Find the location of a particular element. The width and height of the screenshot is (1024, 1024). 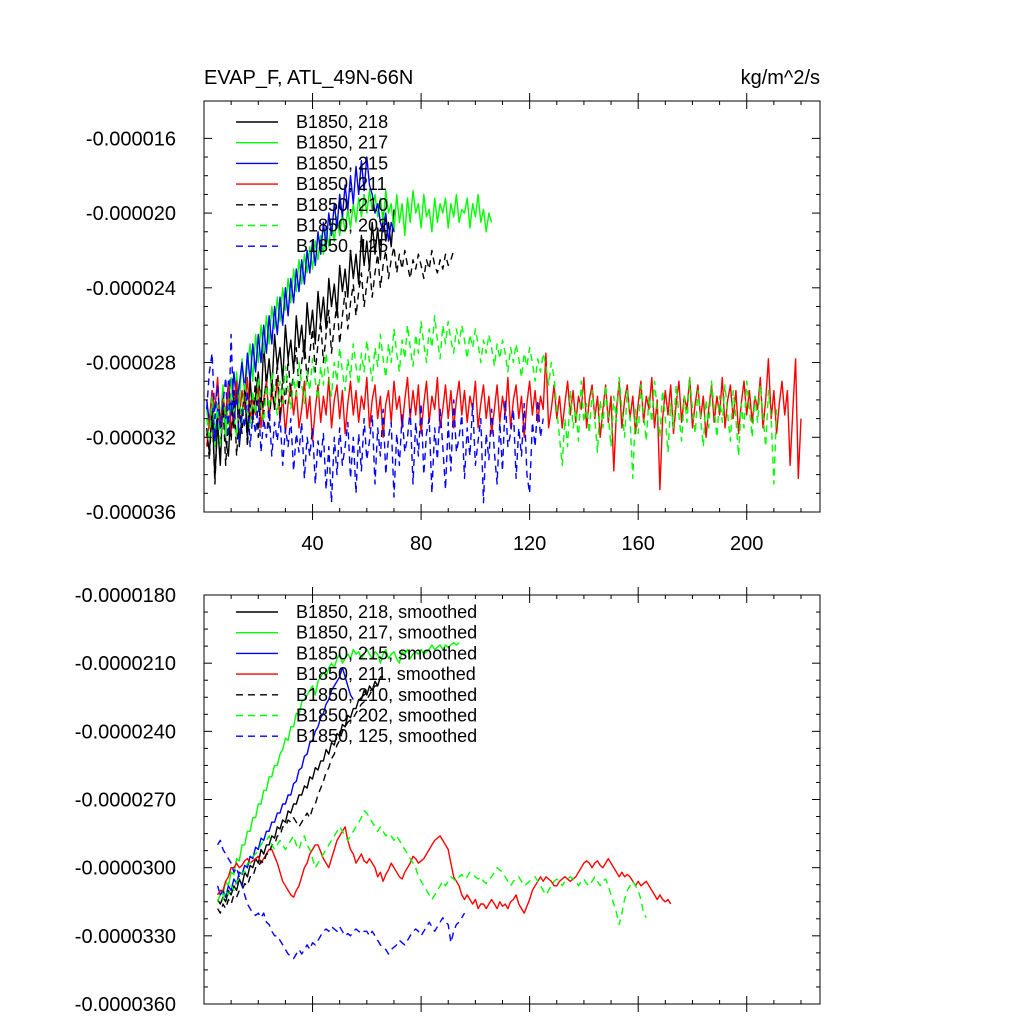

legend-label: B1850, 215, smoothed is located at coordinates (386, 653).